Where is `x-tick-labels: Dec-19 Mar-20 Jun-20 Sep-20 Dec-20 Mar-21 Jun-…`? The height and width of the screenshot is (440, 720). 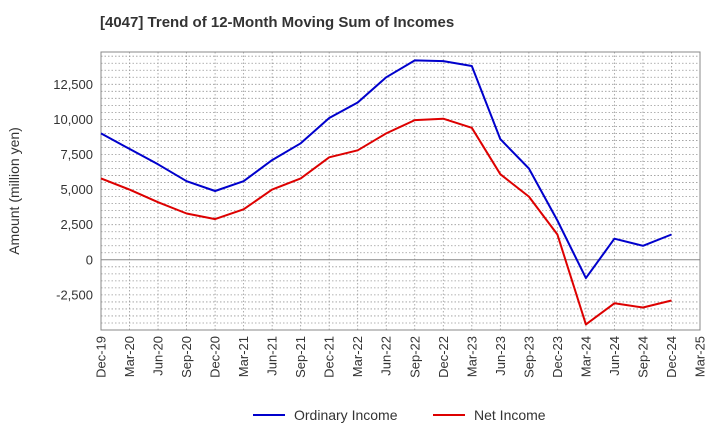 x-tick-labels: Dec-19 Mar-20 Jun-20 Sep-20 Dec-20 Mar-21 Jun-… is located at coordinates (401, 357).